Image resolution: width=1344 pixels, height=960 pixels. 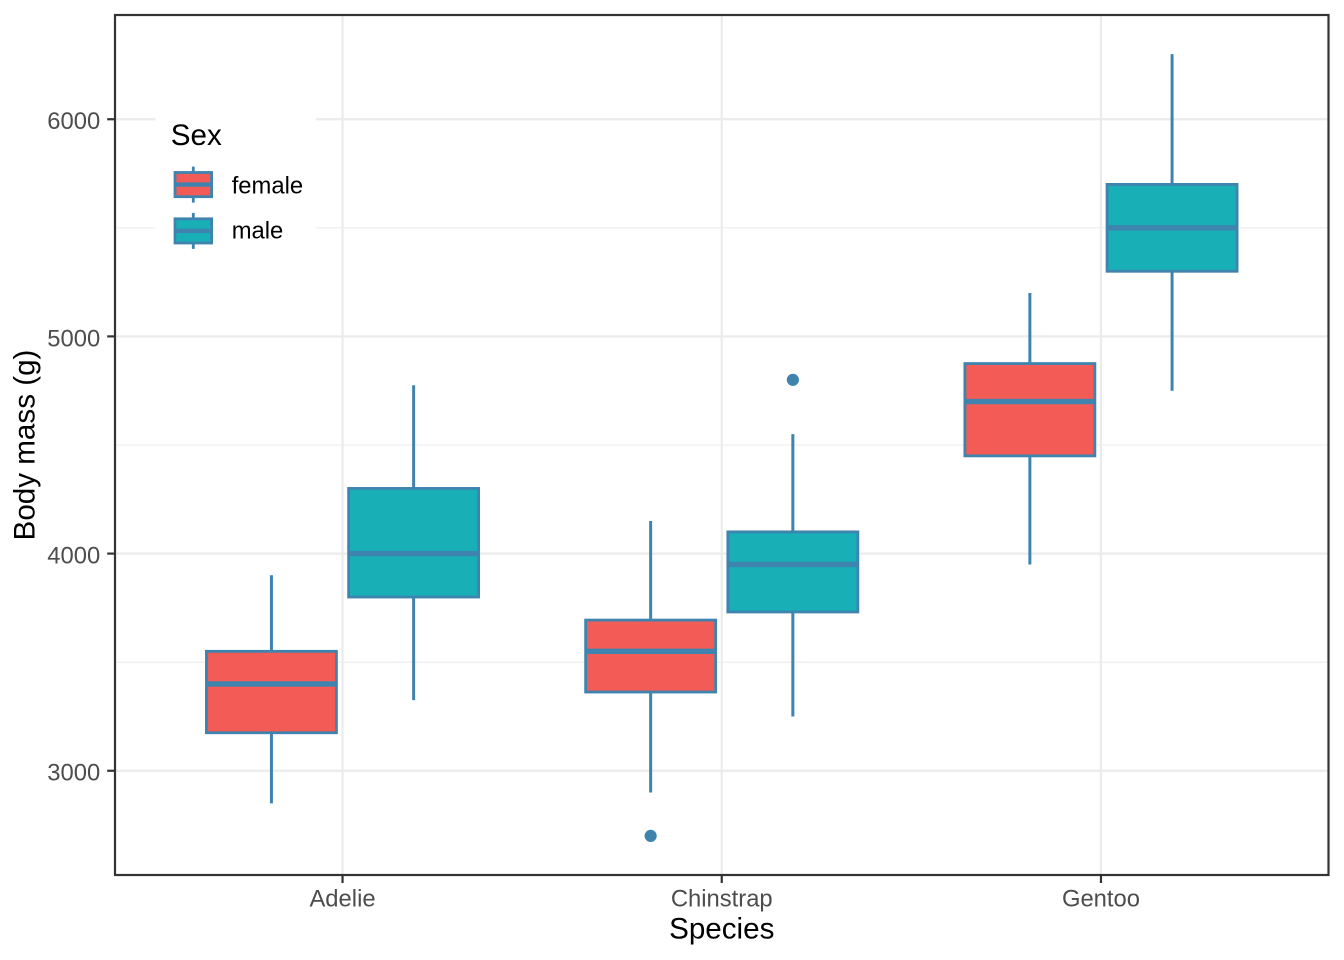 I want to click on svg-text: Chinstrap, so click(x=722, y=899).